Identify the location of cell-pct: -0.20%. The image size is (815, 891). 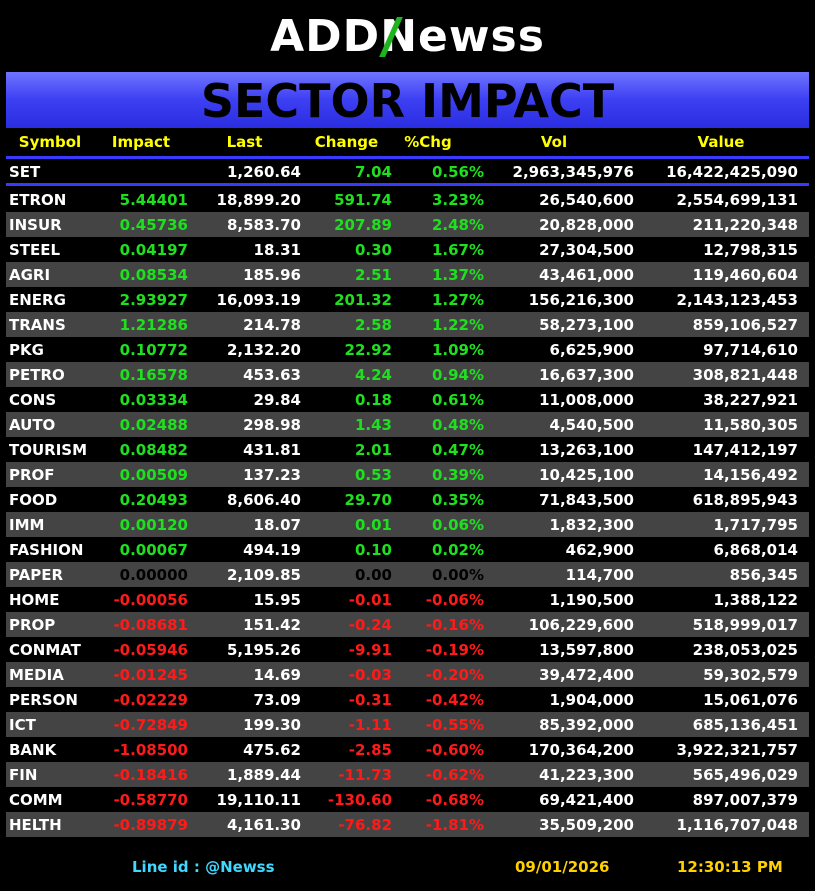
(454, 674).